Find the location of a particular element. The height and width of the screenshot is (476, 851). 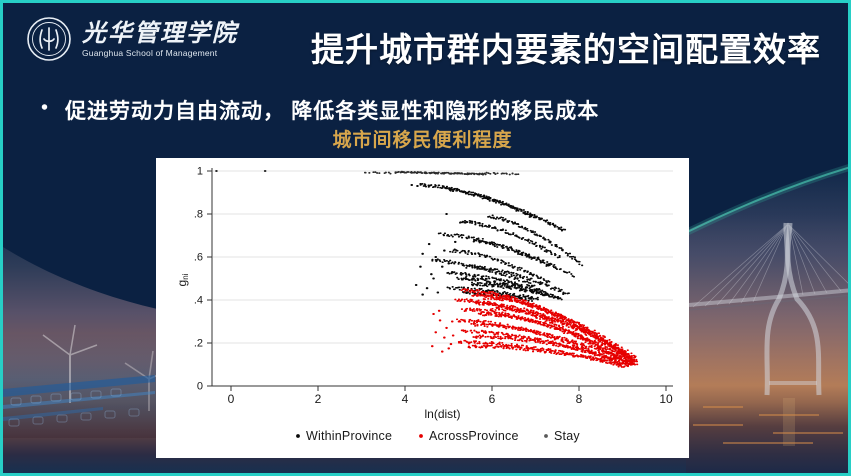

svg-text: .8 is located at coordinates (198, 215).